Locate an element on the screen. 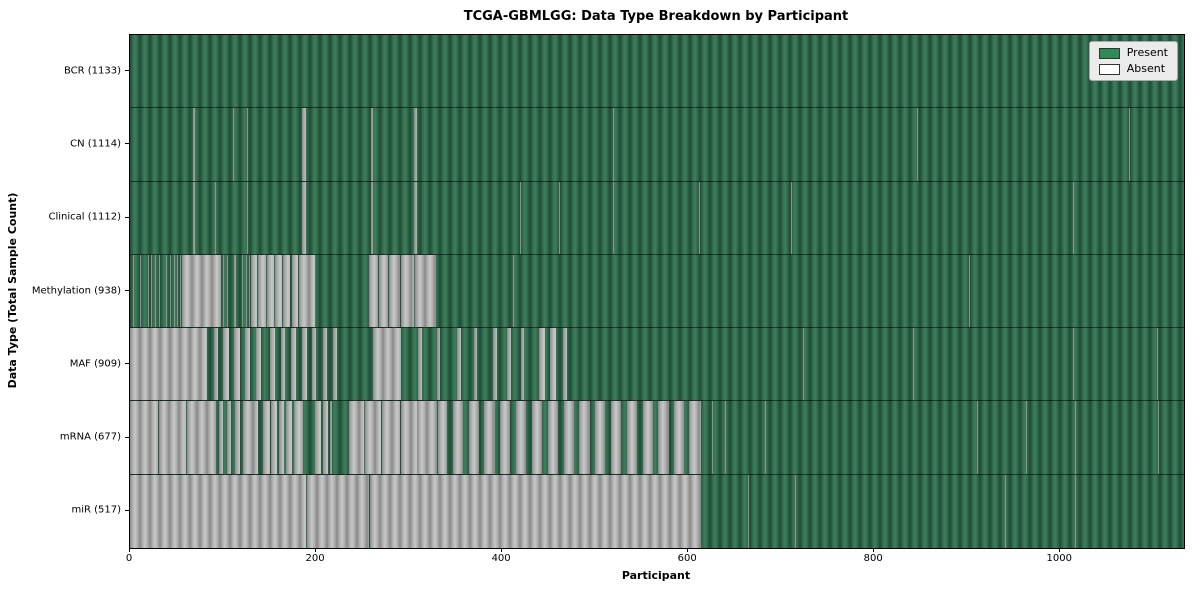  x-tick-label-800: 800 is located at coordinates (873, 558).